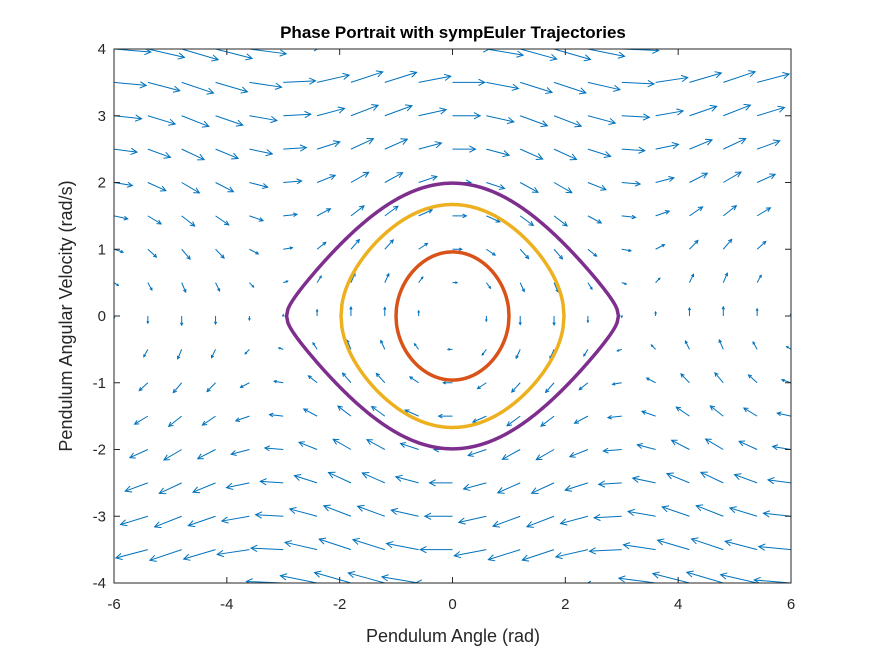 The width and height of the screenshot is (875, 656). What do you see at coordinates (453, 636) in the screenshot?
I see `x-axis-label: Pendulum Angle (rad)` at bounding box center [453, 636].